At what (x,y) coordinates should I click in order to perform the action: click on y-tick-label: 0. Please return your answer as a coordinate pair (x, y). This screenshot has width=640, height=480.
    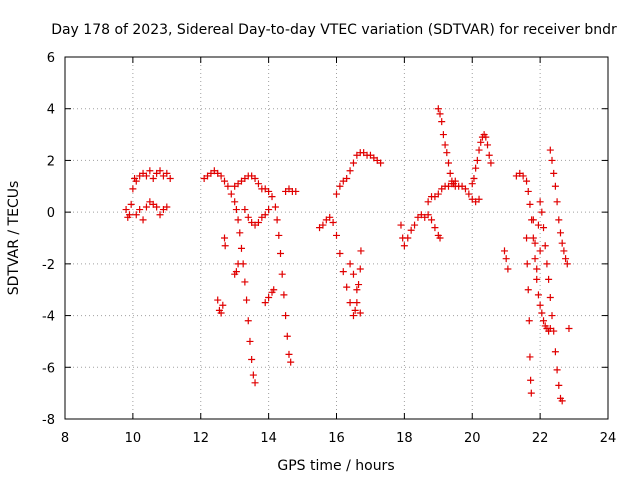
    Looking at the image, I should click on (51, 213).